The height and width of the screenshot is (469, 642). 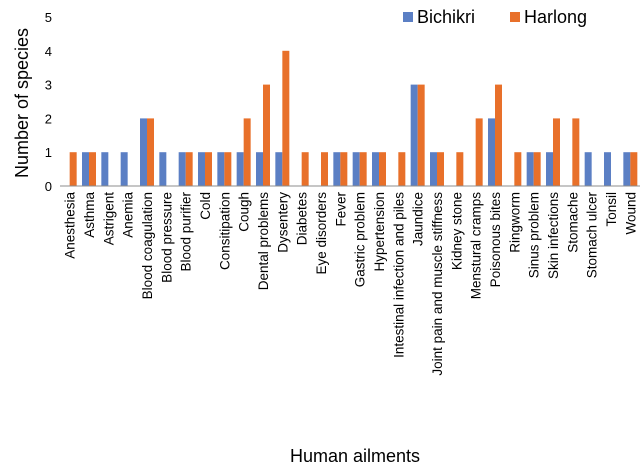 What do you see at coordinates (360, 239) in the screenshot?
I see `x-category-label: Gastric problem` at bounding box center [360, 239].